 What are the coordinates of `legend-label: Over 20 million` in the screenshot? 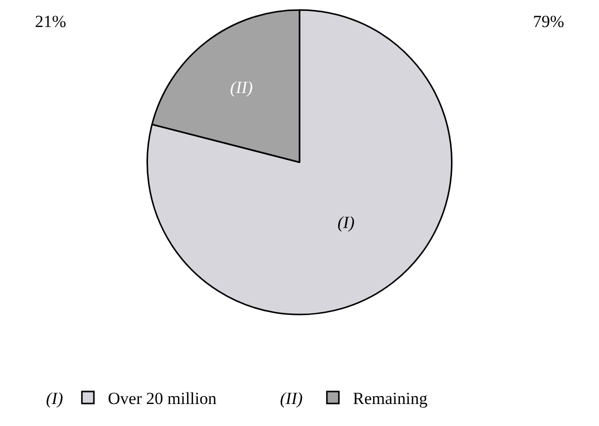 It's located at (162, 398).